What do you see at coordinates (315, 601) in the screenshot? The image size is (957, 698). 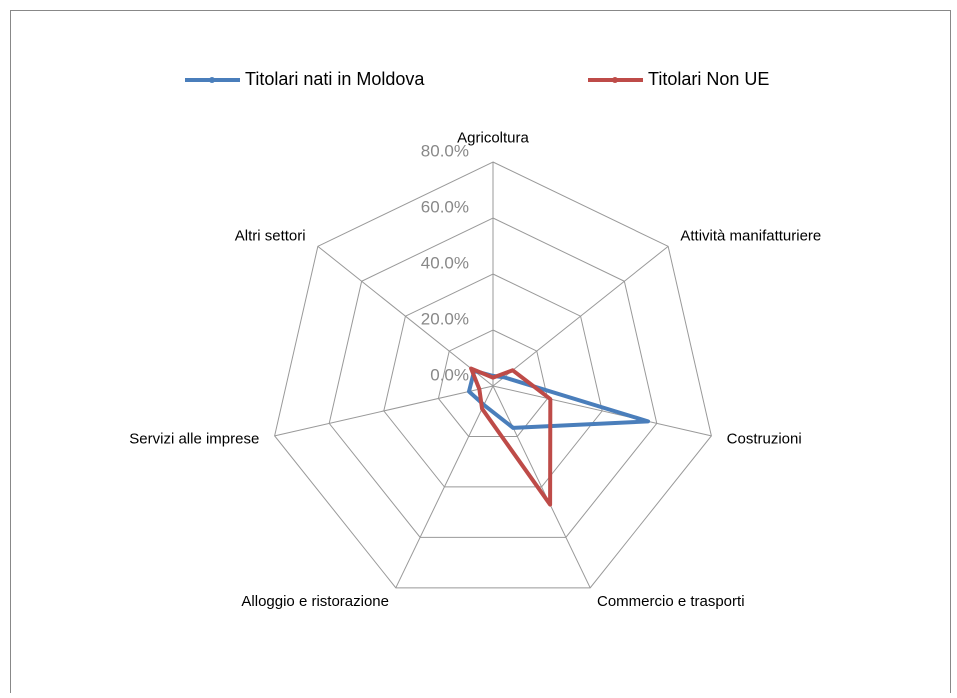 I see `category-label: Alloggio e ristorazione` at bounding box center [315, 601].